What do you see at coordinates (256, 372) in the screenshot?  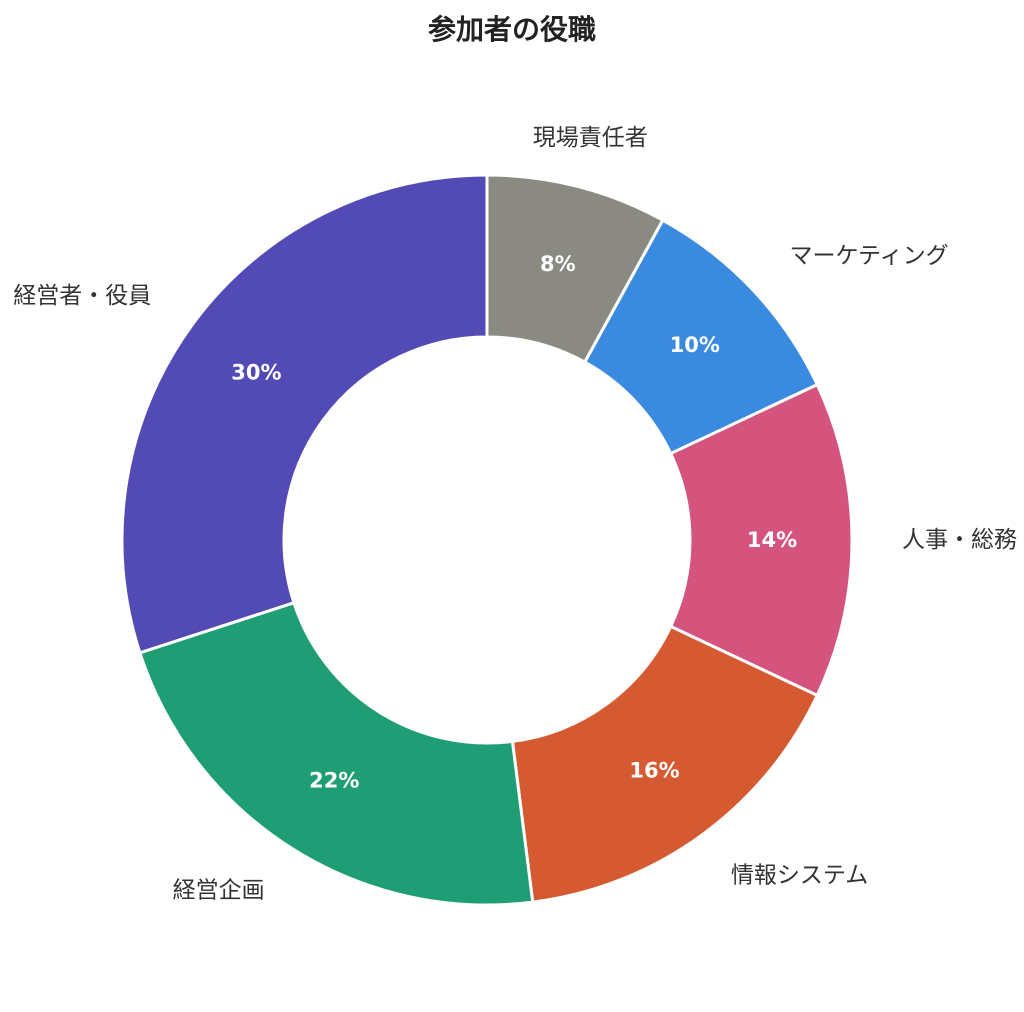 I see `slice-6-value-label: 30%` at bounding box center [256, 372].